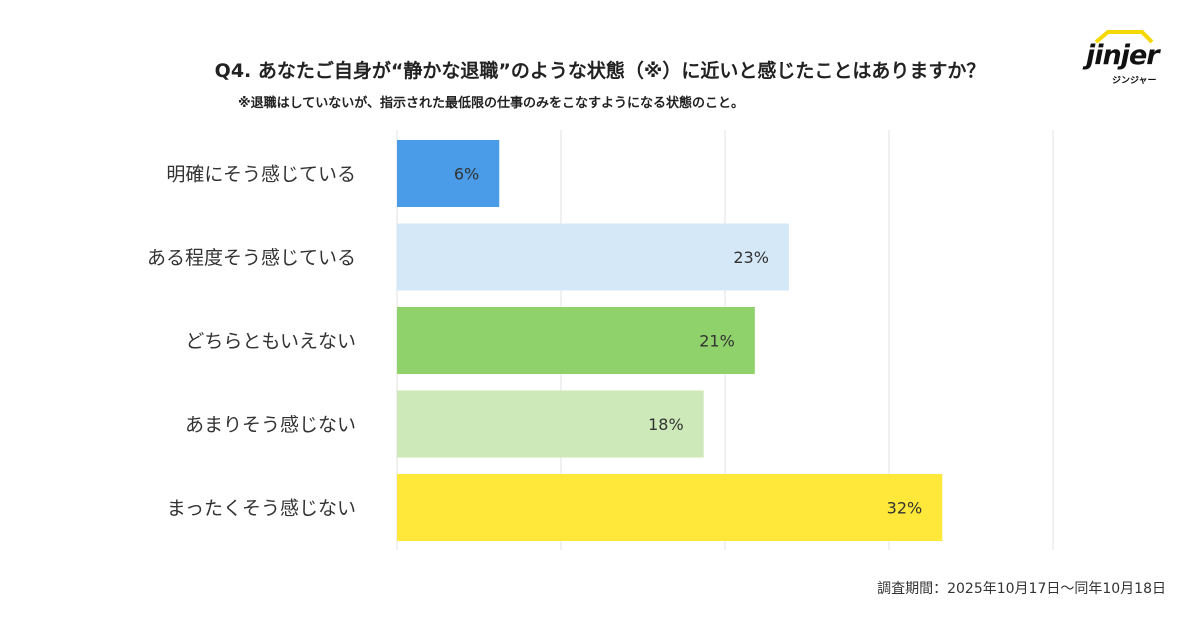  Describe the element at coordinates (751, 257) in the screenshot. I see `data-label: 23%` at that location.